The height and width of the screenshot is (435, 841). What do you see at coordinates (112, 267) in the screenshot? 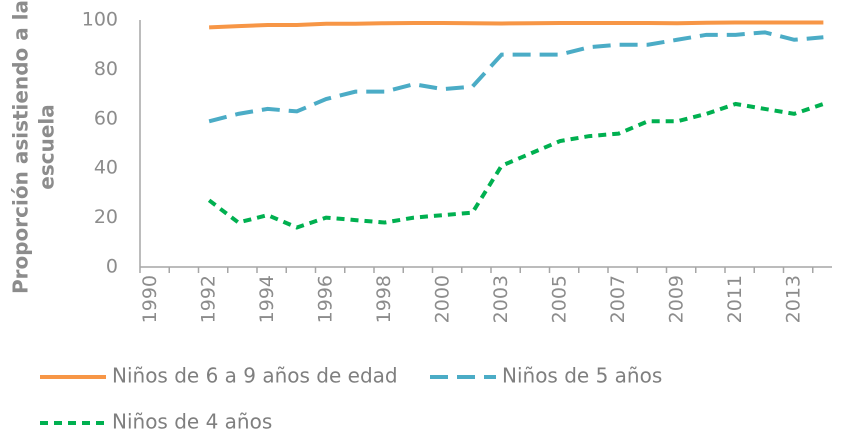
I see `y-tick-label: 0` at bounding box center [112, 267].